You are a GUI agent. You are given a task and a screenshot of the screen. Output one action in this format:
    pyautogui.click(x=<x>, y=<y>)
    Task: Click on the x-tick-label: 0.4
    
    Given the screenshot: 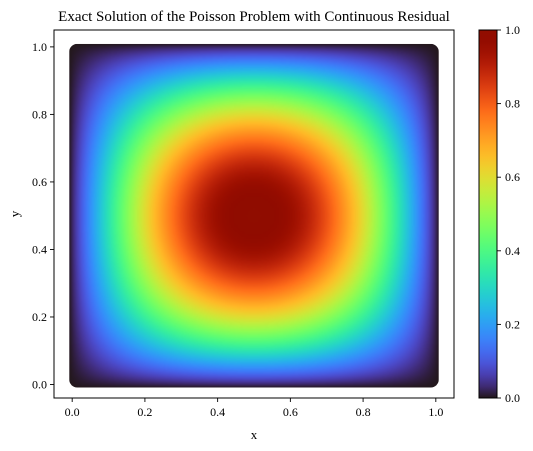 What is the action you would take?
    pyautogui.click(x=217, y=412)
    